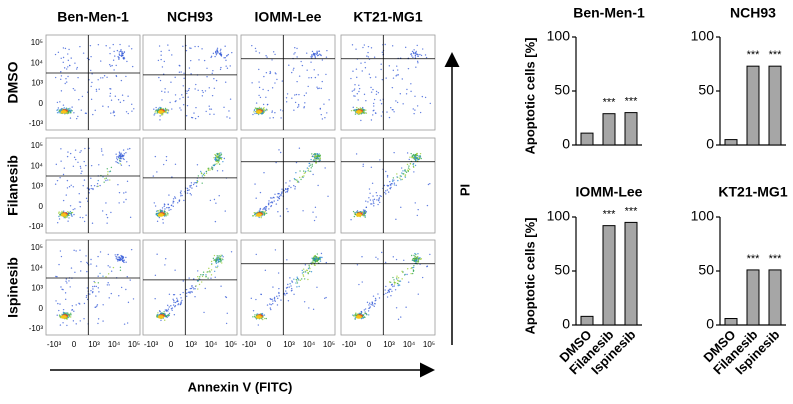  I want to click on flow-x-tick-label: 10⁴, so click(211, 344).